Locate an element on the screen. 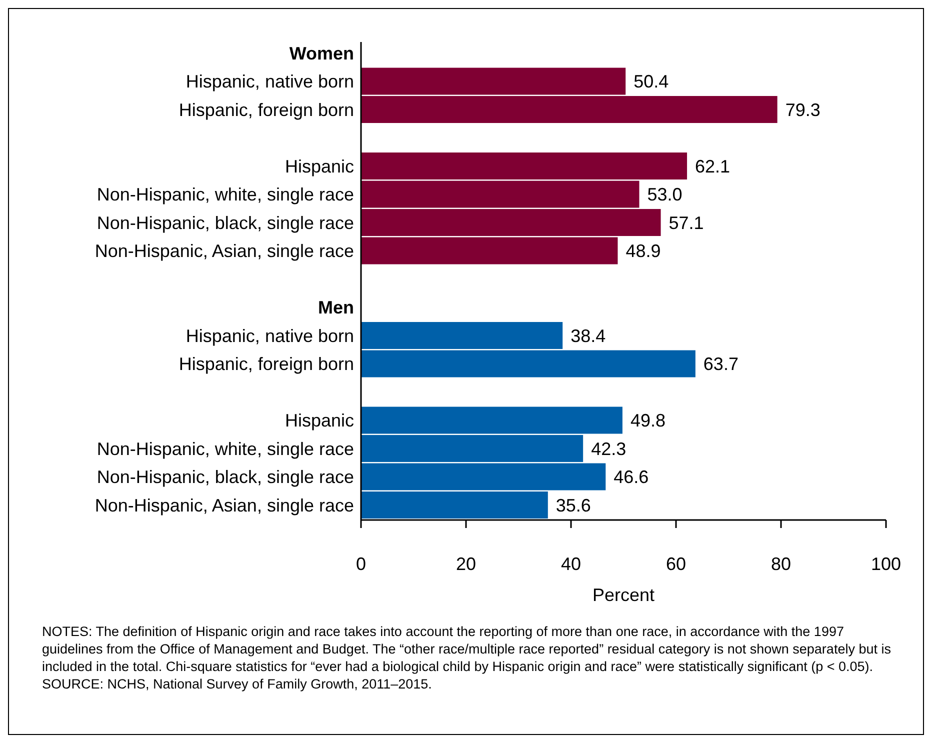  data-label: 57.1 is located at coordinates (686, 222).